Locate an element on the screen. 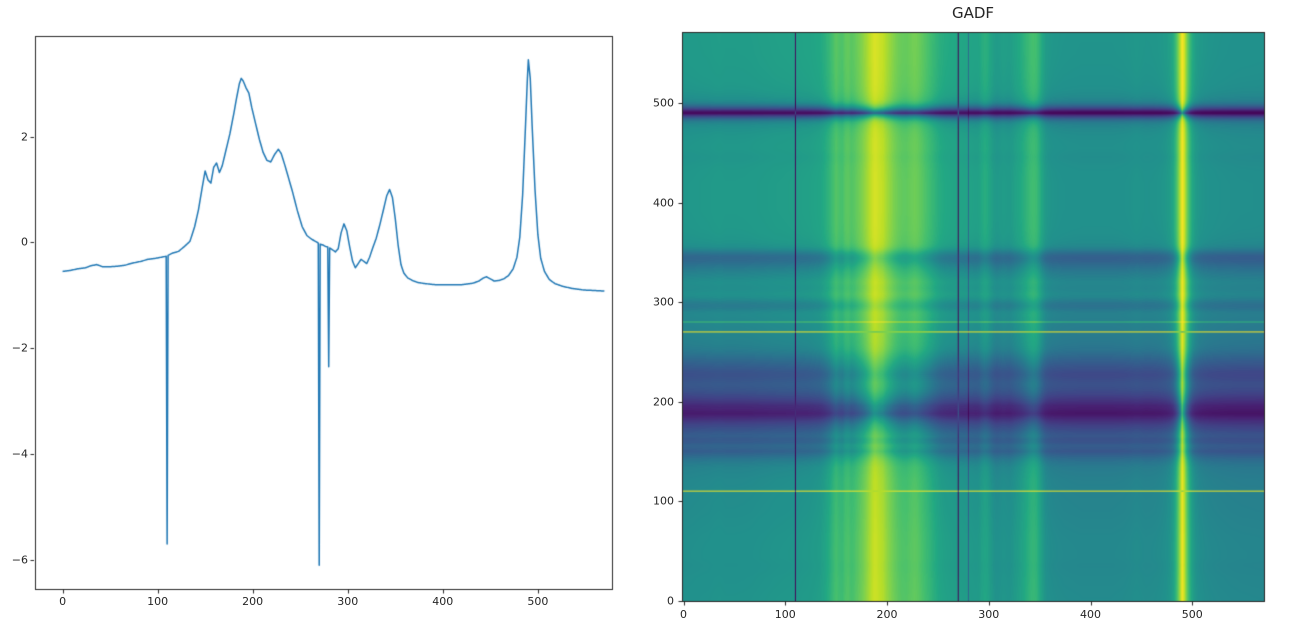  line-y-tick-label: −2 is located at coordinates (19, 348).